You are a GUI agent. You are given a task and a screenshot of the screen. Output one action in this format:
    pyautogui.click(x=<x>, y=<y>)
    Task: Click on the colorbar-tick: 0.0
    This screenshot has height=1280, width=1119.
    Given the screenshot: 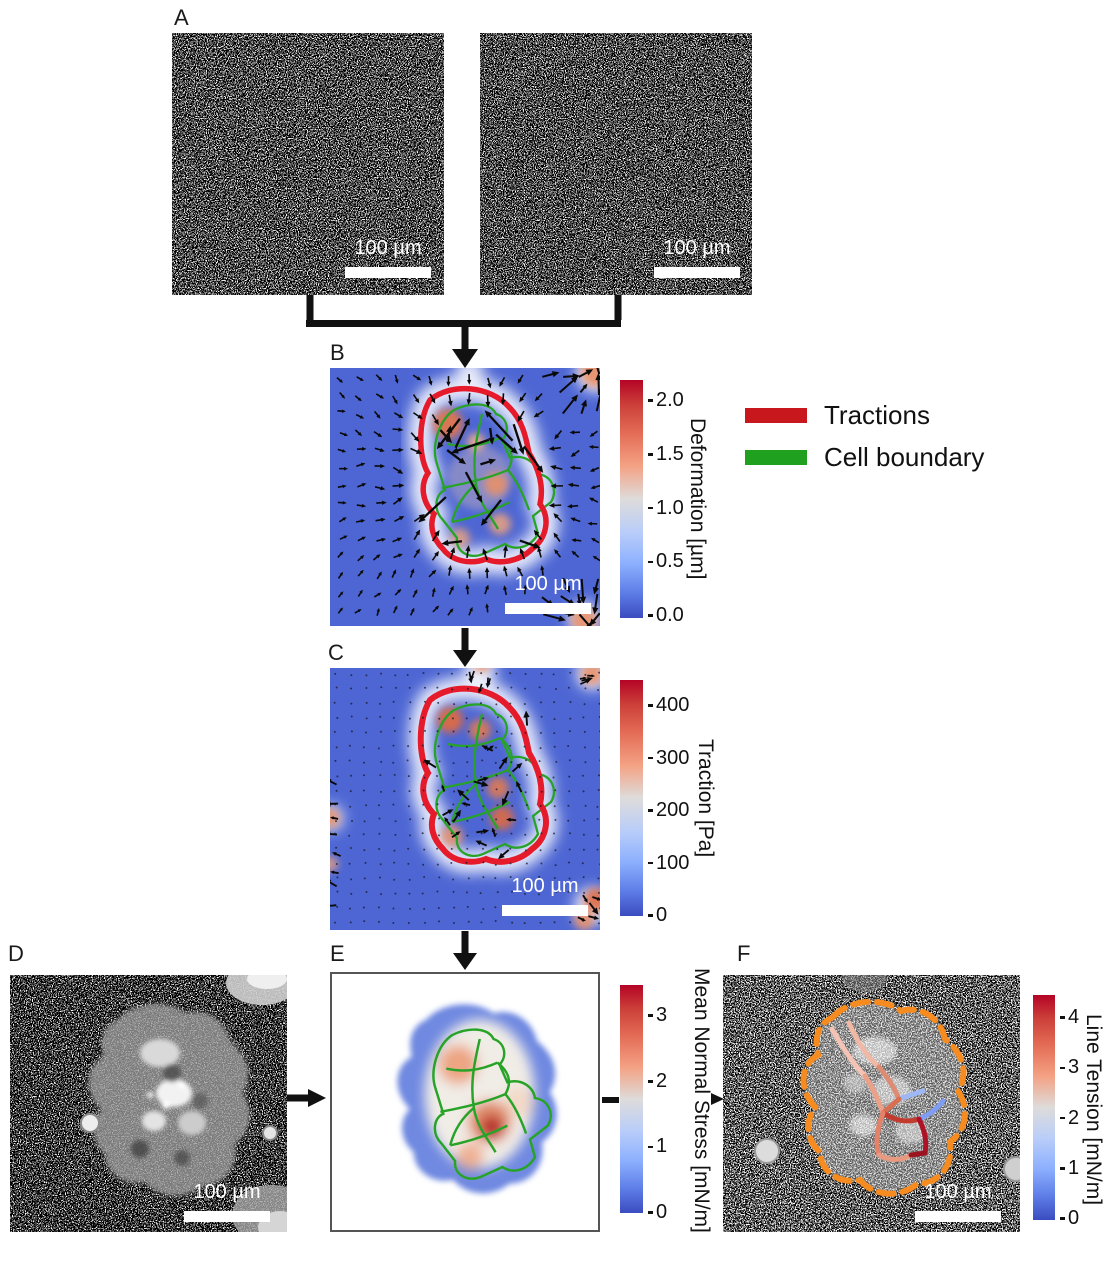 What is the action you would take?
    pyautogui.click(x=666, y=615)
    